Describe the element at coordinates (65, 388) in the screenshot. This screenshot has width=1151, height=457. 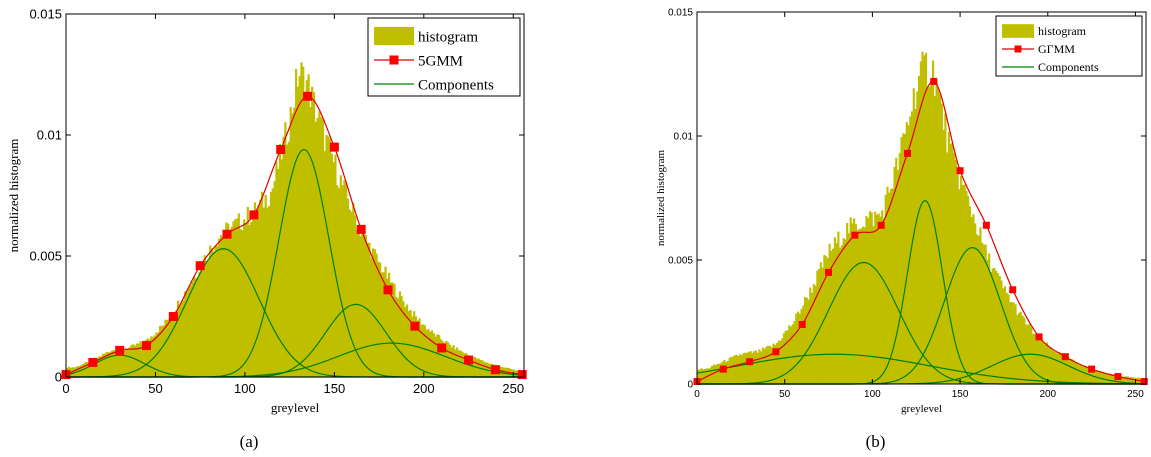
I see `x-tick-label: 0` at that location.